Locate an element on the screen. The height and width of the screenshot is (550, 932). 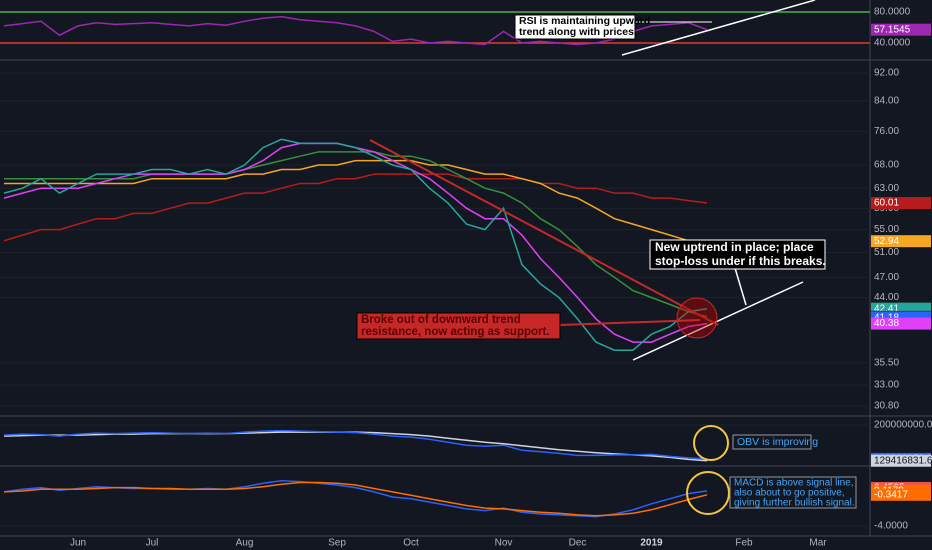
annotation-text: giving further bullish signal. is located at coordinates (794, 503).